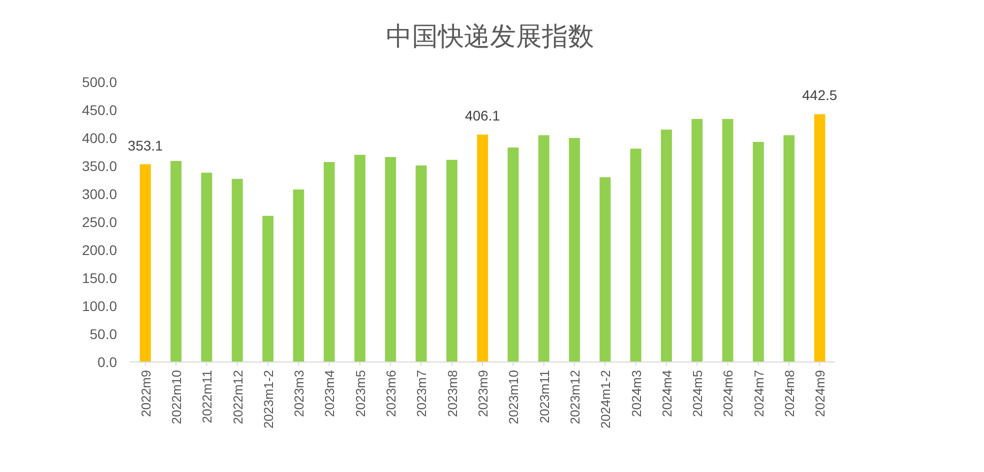  I want to click on x-tick-label: 2024m6, so click(728, 393).